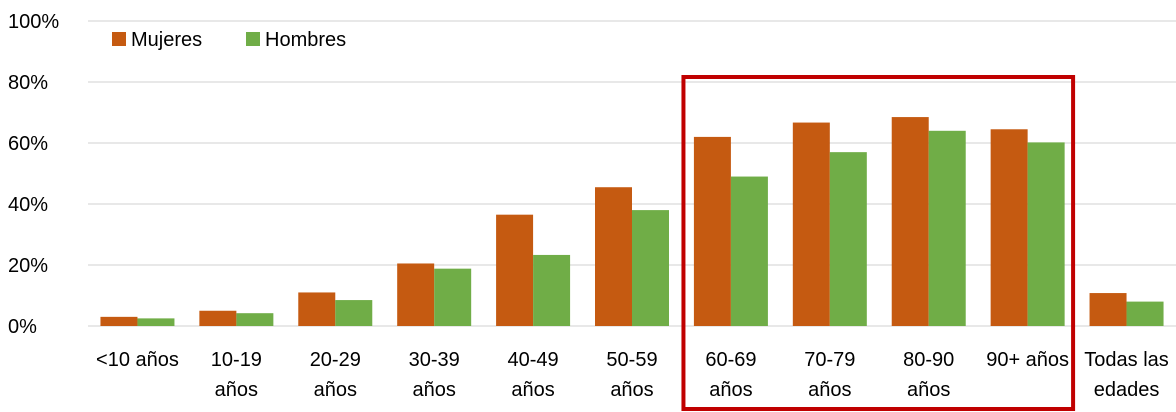  What do you see at coordinates (33, 174) in the screenshot?
I see `y-axis-ticks: 0% 20% 40% 60% 80% 100%` at bounding box center [33, 174].